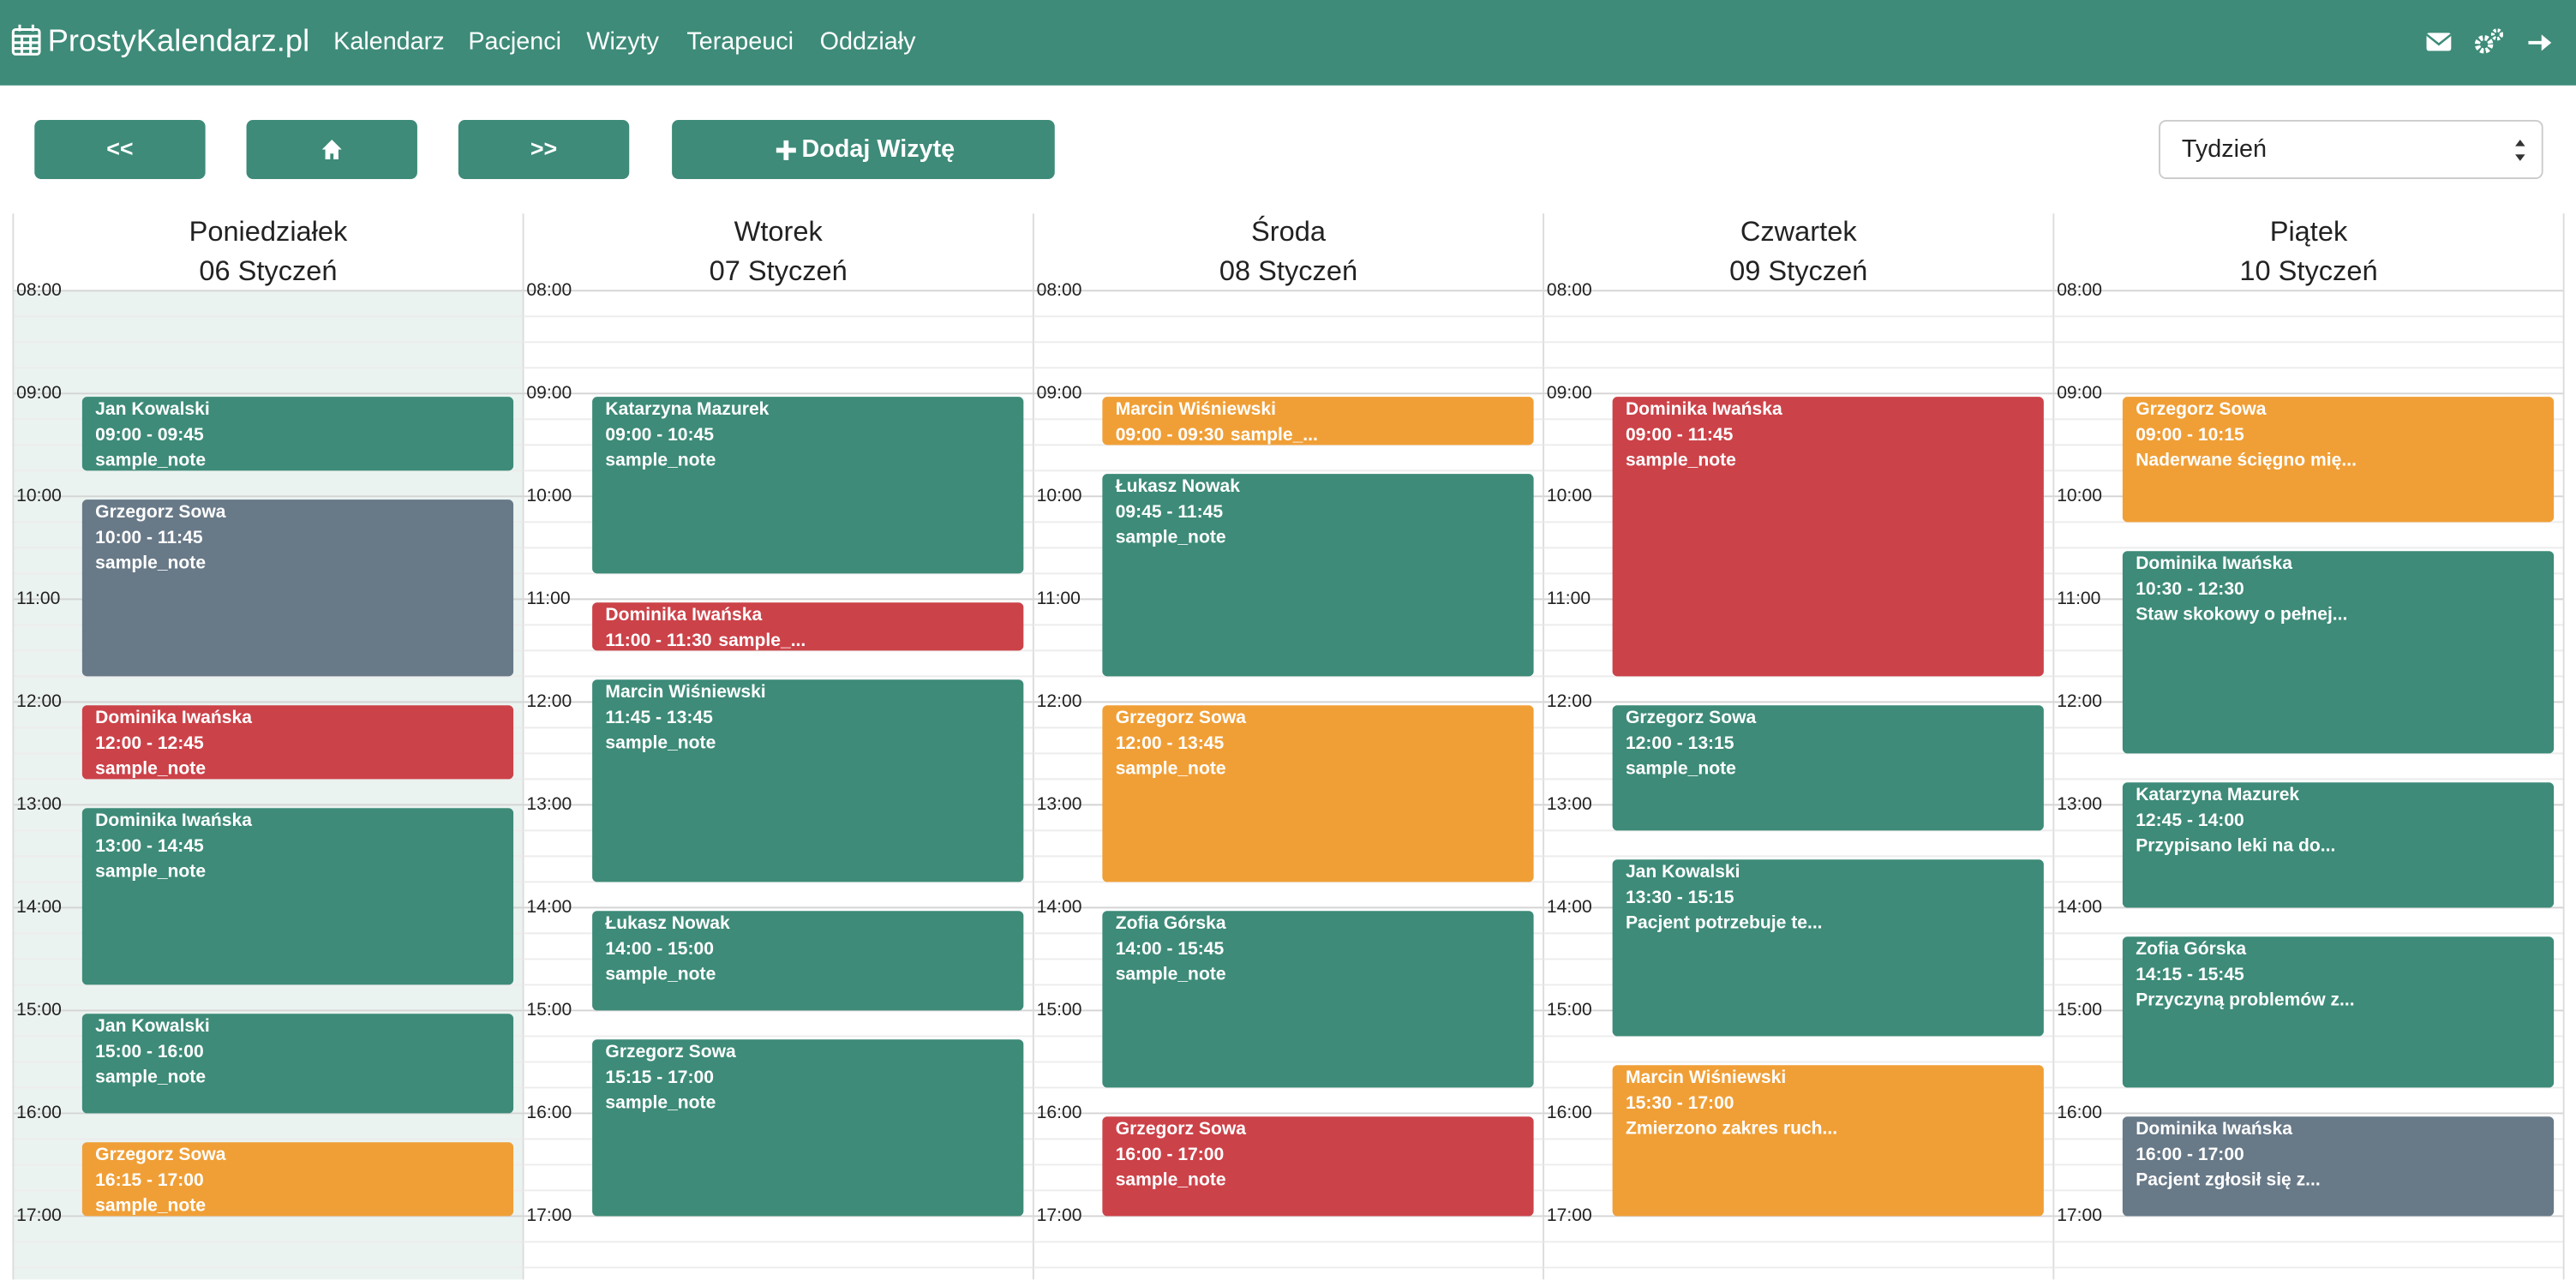 The height and width of the screenshot is (1280, 2576). I want to click on appointment: Zofia Górska 14:00 - 15:45 sample_note, so click(1318, 1000).